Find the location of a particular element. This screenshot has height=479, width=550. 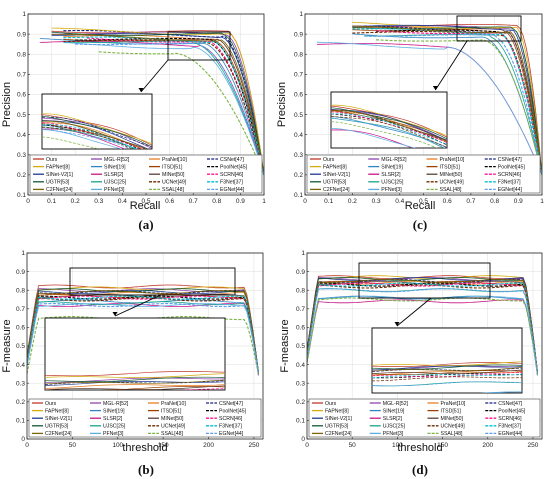

x-tick-label: 0.2 is located at coordinates (352, 201).